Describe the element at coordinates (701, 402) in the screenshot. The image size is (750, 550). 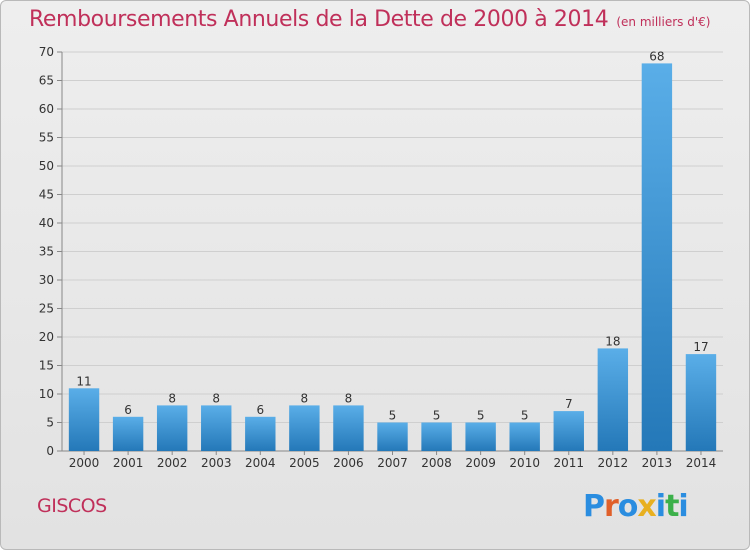
I see `bar-2014` at that location.